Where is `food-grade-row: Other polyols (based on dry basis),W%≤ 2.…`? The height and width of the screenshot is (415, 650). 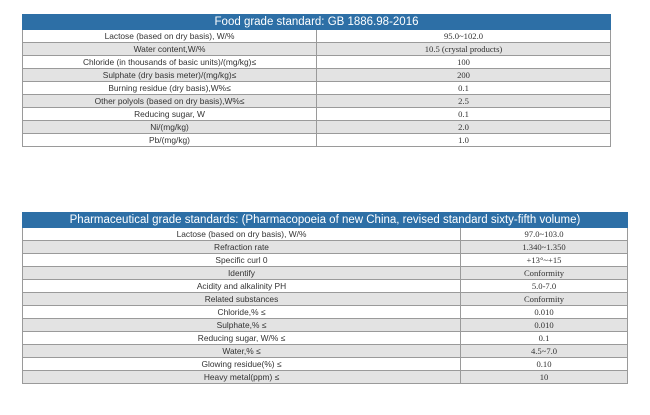 food-grade-row: Other polyols (based on dry basis),W%≤ 2.… is located at coordinates (317, 101).